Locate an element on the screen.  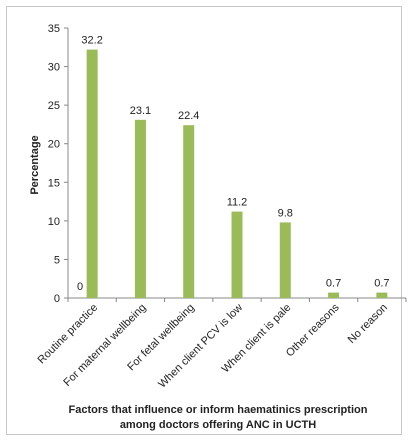
data-label: 32.2 is located at coordinates (91, 41).